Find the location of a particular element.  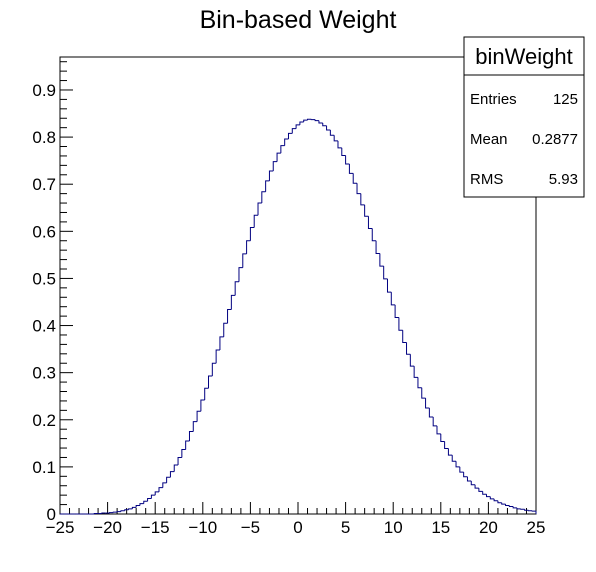

y-tick-label: 0.6 is located at coordinates (44, 231).